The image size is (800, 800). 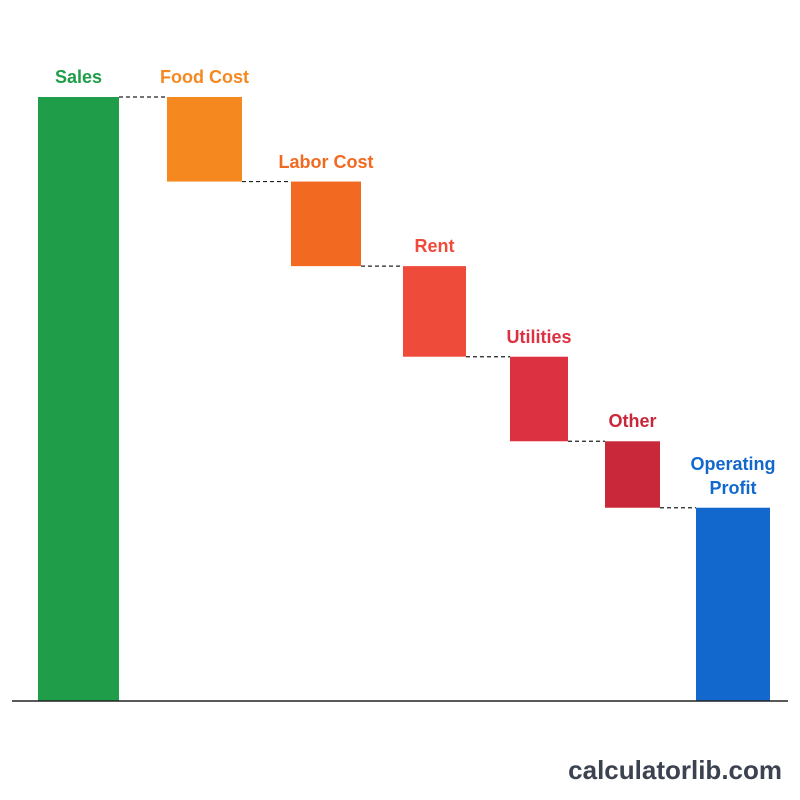 What do you see at coordinates (539, 336) in the screenshot?
I see `category-label: Utilities` at bounding box center [539, 336].